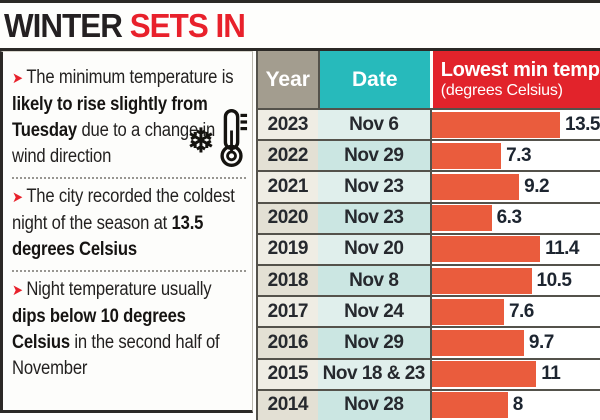  What do you see at coordinates (286, 343) in the screenshot?
I see `year-cell: 2016` at bounding box center [286, 343].